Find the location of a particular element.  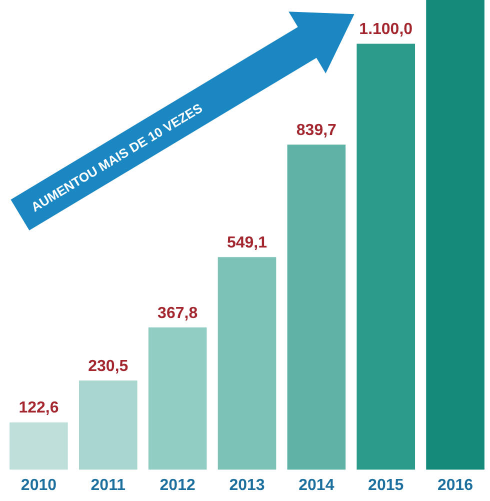

data-label: 122,6 is located at coordinates (38, 408).